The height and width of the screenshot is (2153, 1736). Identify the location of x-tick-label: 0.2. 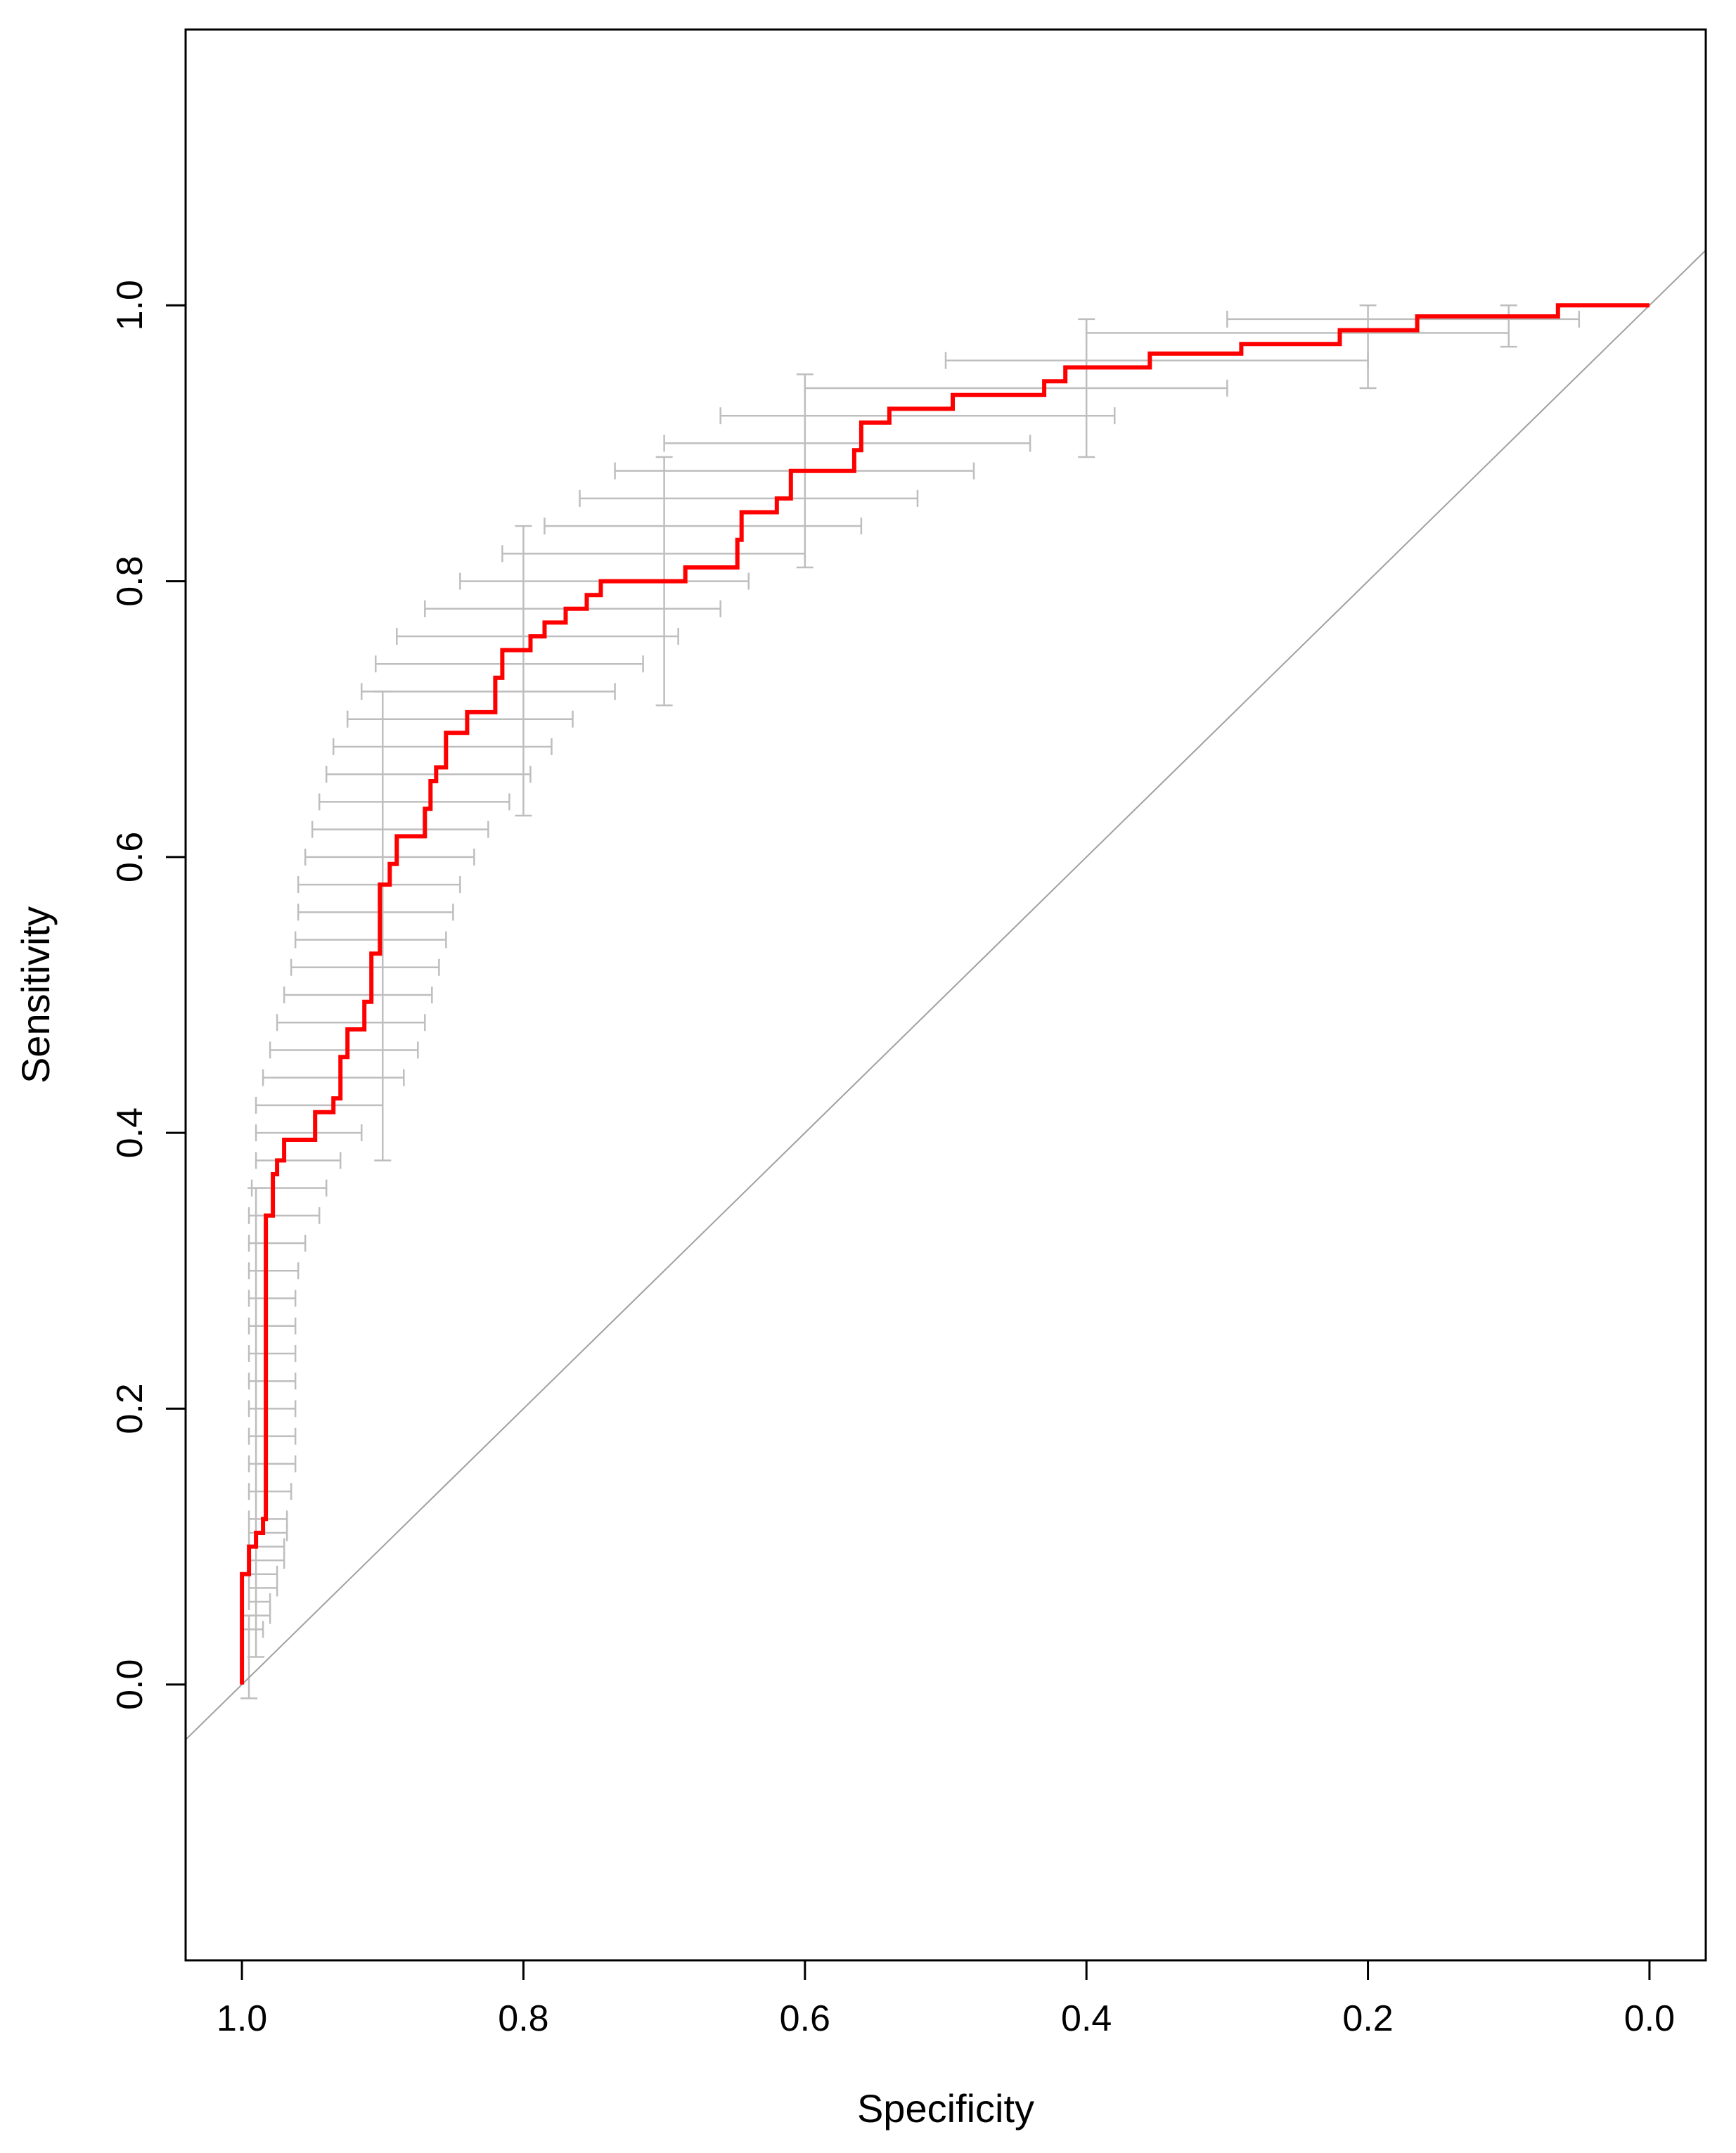
(1367, 2019).